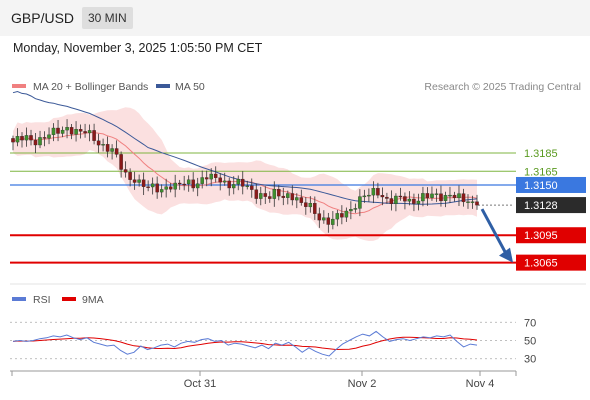  Describe the element at coordinates (19, 299) in the screenshot. I see `rsi-legend-swatch` at that location.